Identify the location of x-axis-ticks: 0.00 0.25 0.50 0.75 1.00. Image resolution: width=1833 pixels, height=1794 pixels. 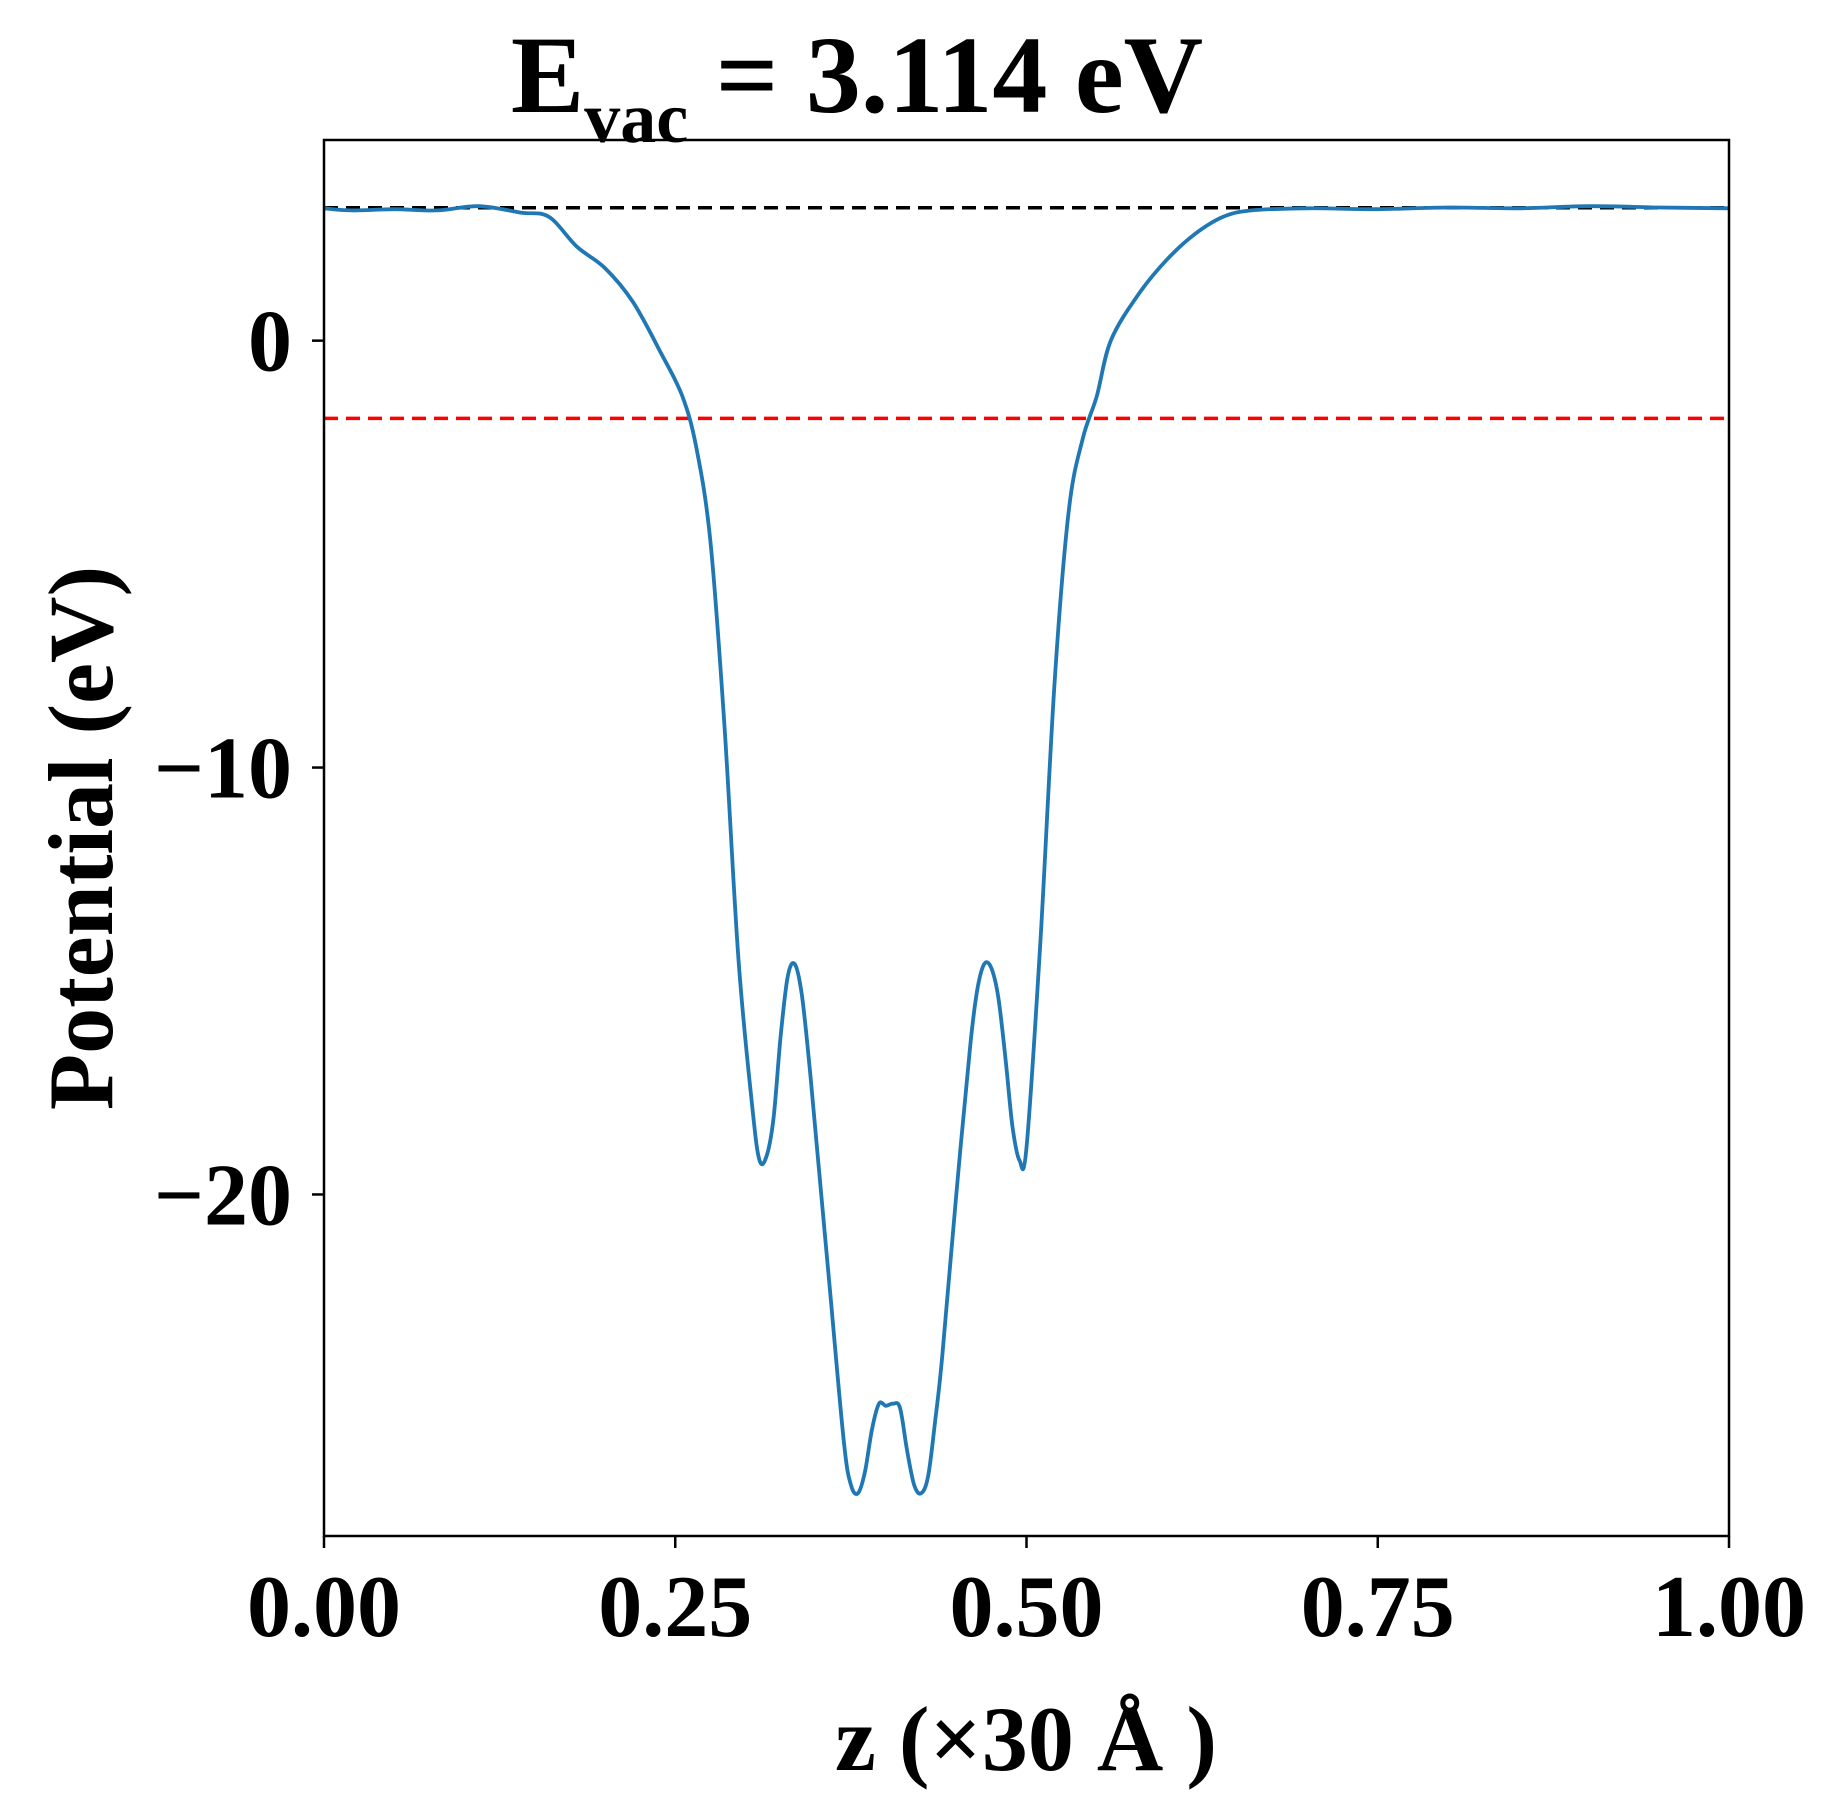
(1026, 1596).